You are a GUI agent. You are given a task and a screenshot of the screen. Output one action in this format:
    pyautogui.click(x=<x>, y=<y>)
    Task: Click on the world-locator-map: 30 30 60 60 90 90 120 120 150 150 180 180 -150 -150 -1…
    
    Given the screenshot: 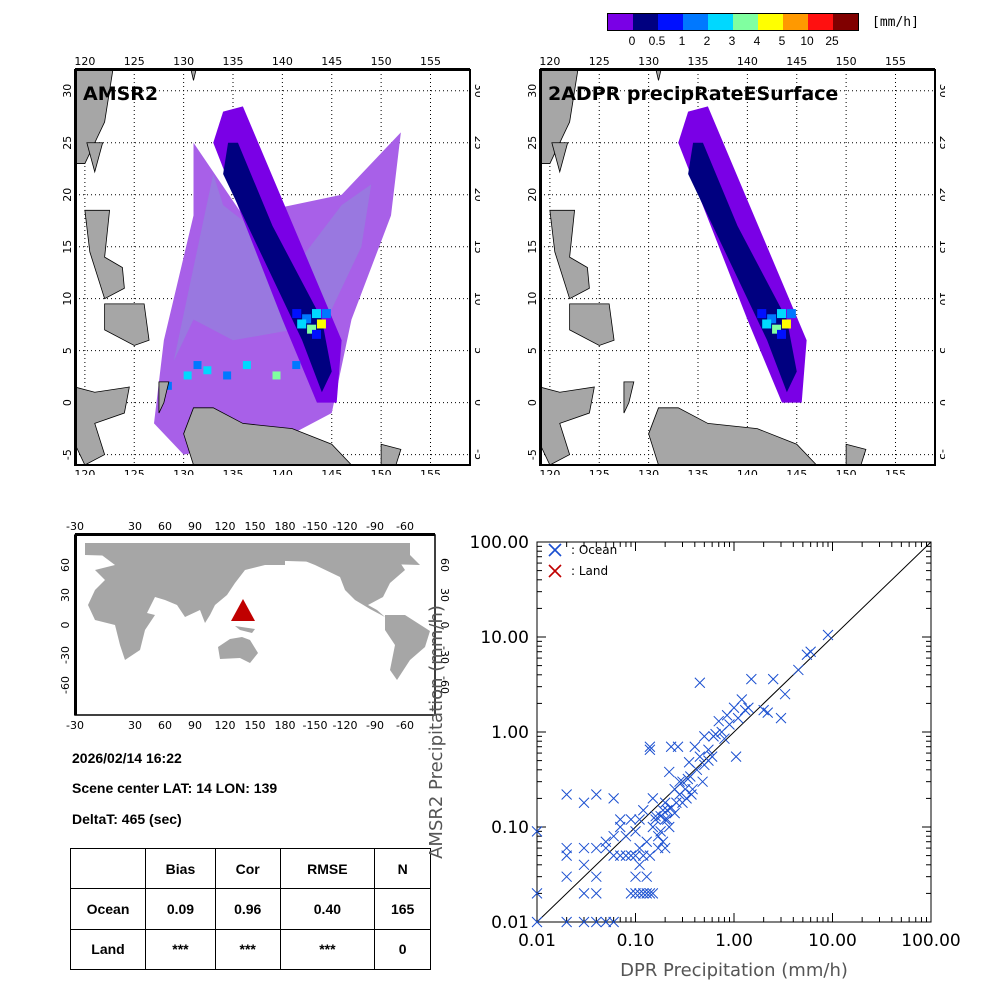 What is the action you would take?
    pyautogui.click(x=254, y=626)
    